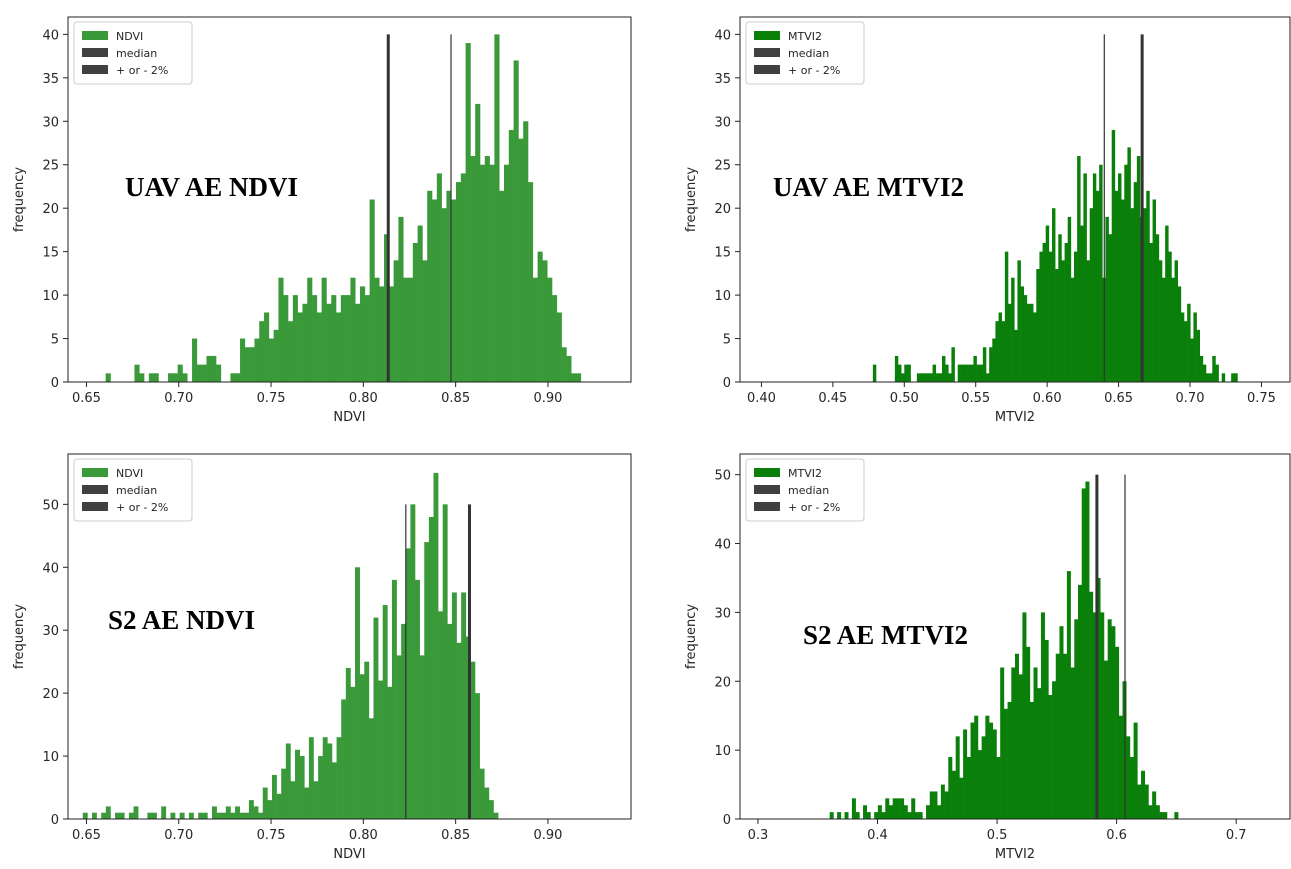  Describe the element at coordinates (547, 398) in the screenshot. I see `x-tick-label: 0.90` at that location.